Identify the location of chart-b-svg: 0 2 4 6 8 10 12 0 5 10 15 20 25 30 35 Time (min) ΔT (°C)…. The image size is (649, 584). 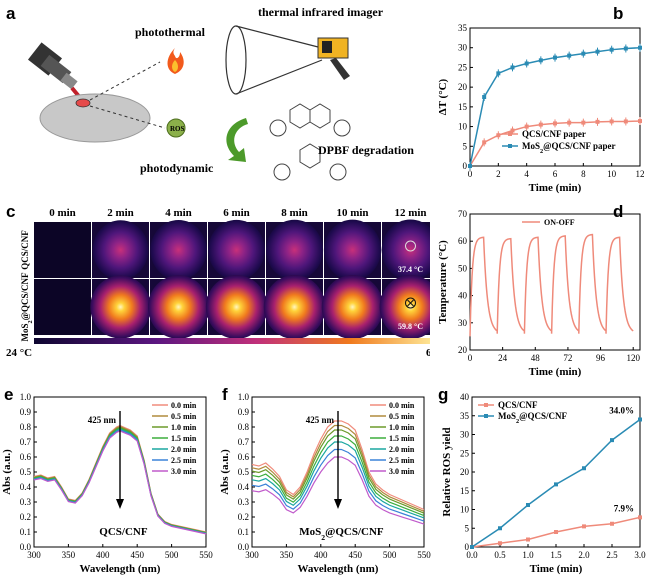
(541, 108).